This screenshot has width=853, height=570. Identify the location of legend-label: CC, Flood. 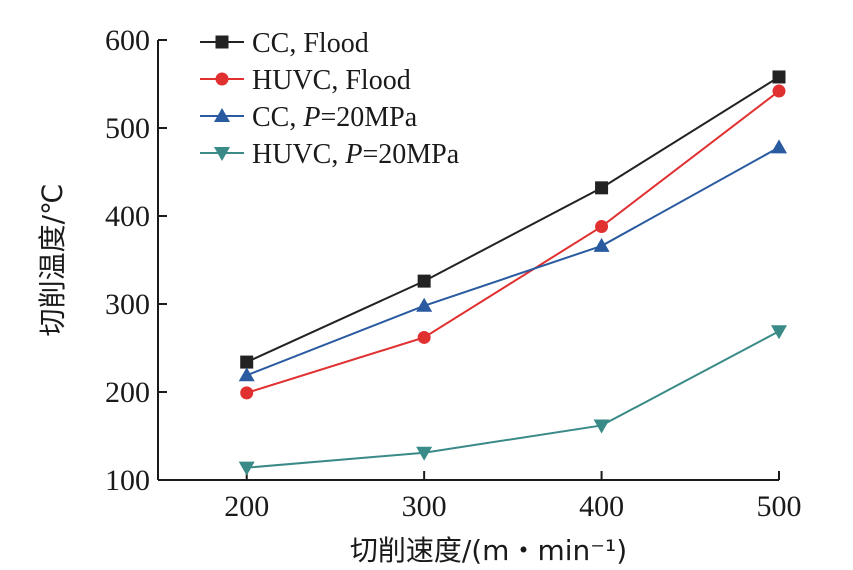
(310, 43).